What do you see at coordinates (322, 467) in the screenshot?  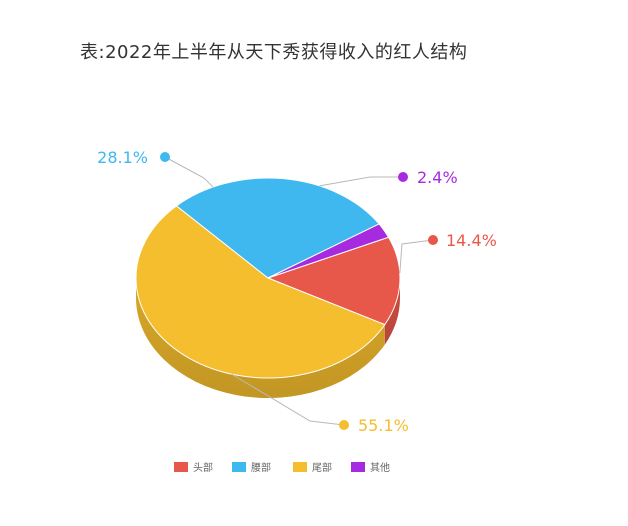 I see `legend-label-3: 尾部` at bounding box center [322, 467].